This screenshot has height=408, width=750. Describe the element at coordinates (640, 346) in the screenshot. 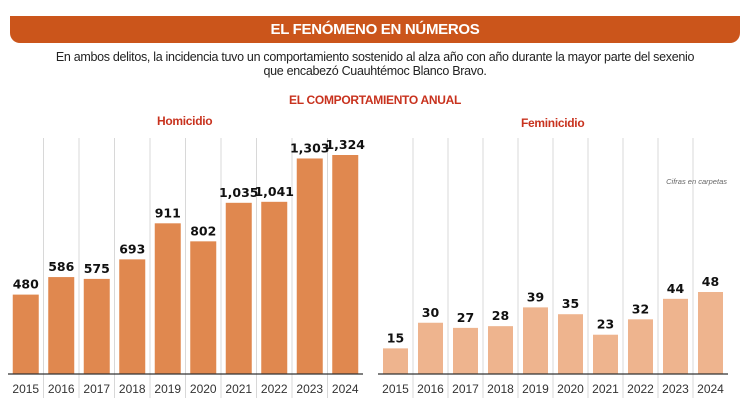

I see `feminicidio-bar-2022` at that location.